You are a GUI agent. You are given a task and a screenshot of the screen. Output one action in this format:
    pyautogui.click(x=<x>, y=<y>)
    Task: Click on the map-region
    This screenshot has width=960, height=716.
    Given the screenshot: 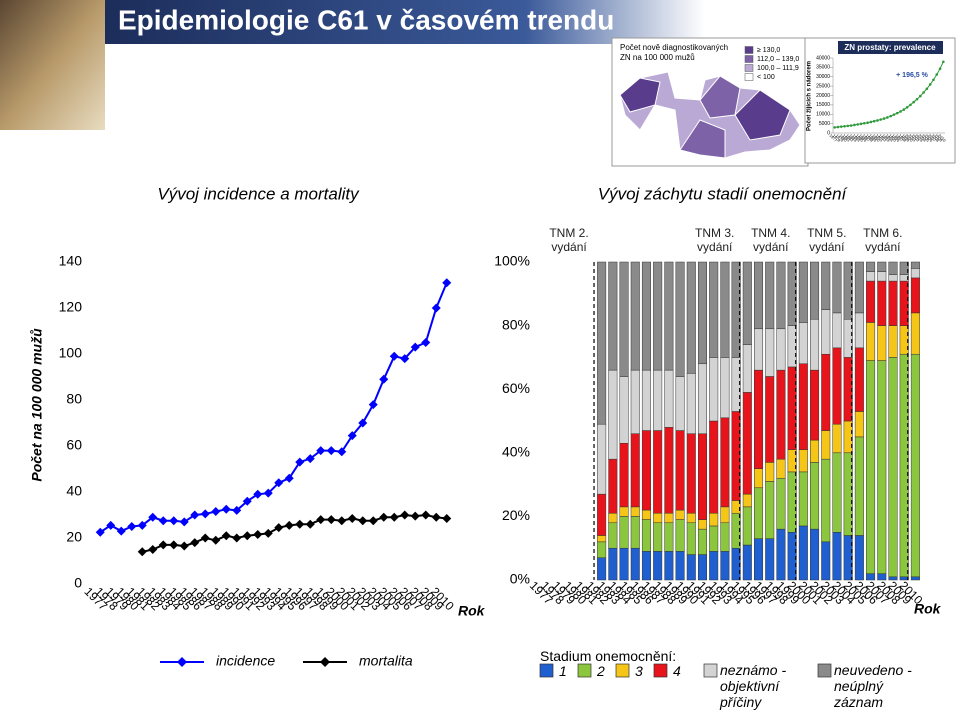 What is the action you would take?
    pyautogui.click(x=762, y=115)
    